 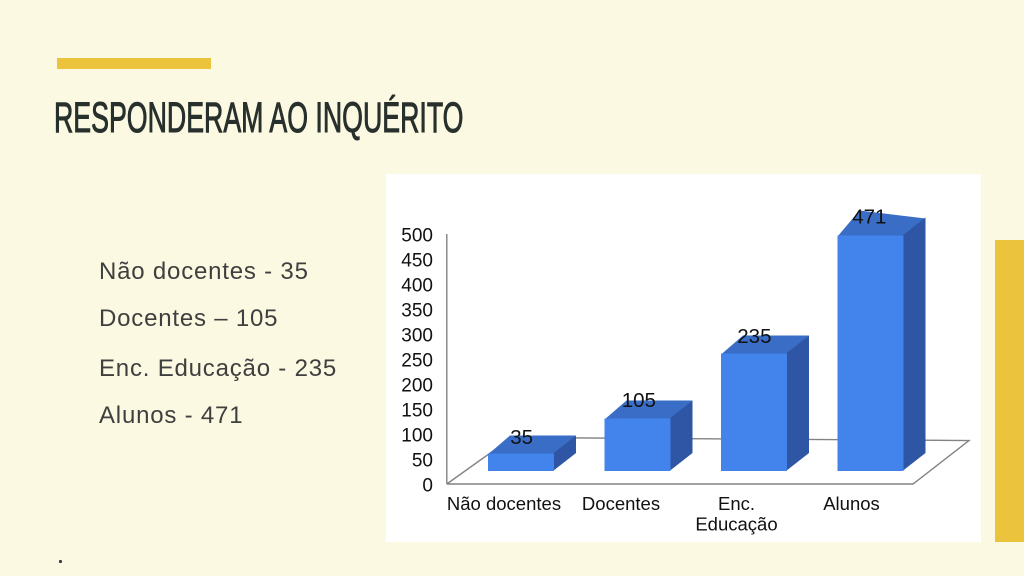 I want to click on svg-text: 500, so click(x=417, y=235).